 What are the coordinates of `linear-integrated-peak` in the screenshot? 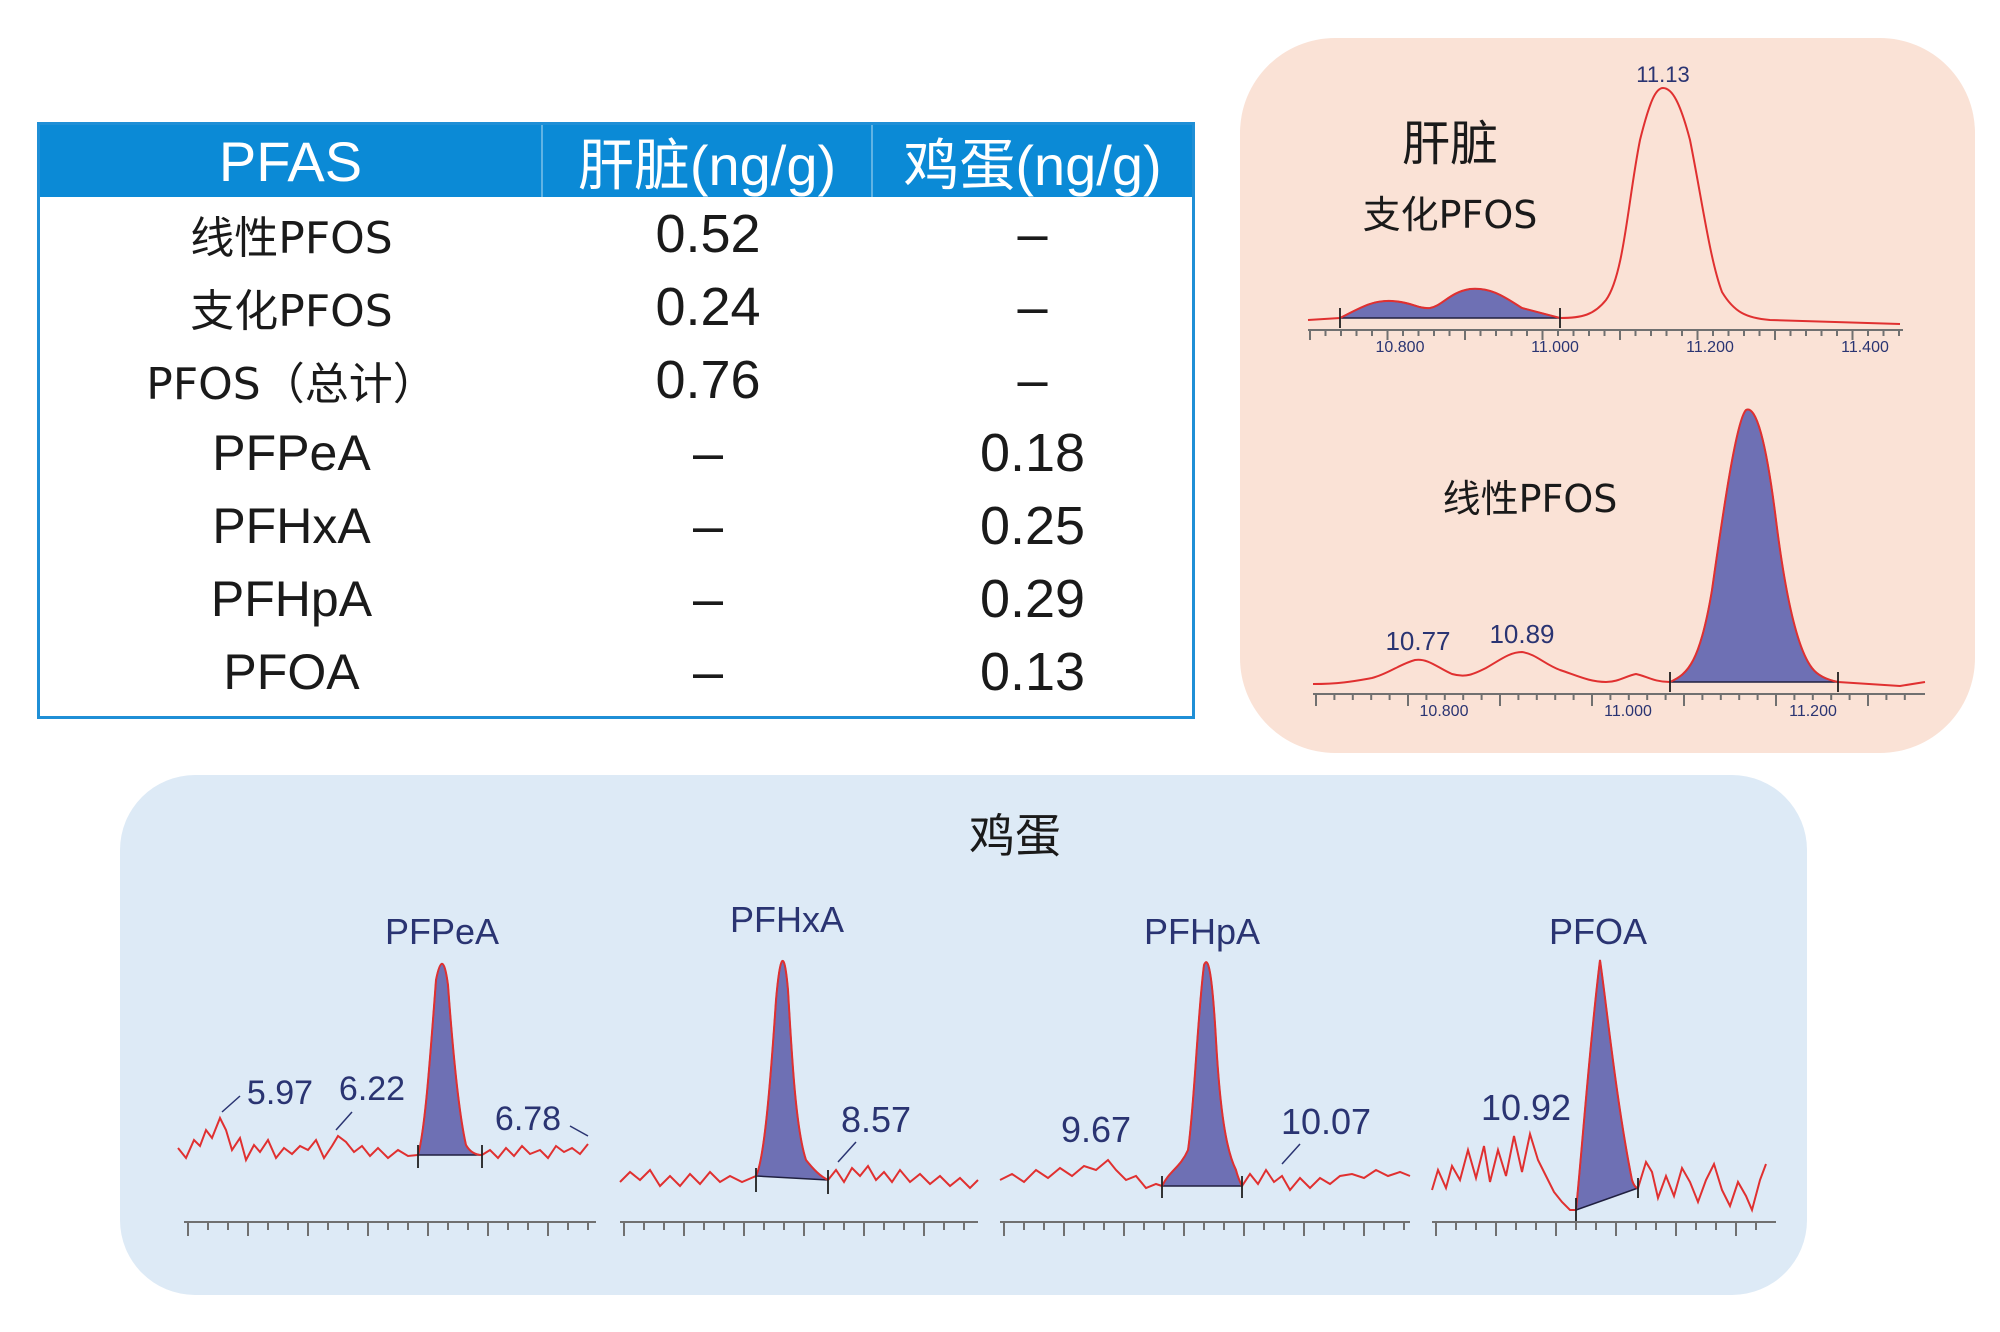 It's located at (1754, 545).